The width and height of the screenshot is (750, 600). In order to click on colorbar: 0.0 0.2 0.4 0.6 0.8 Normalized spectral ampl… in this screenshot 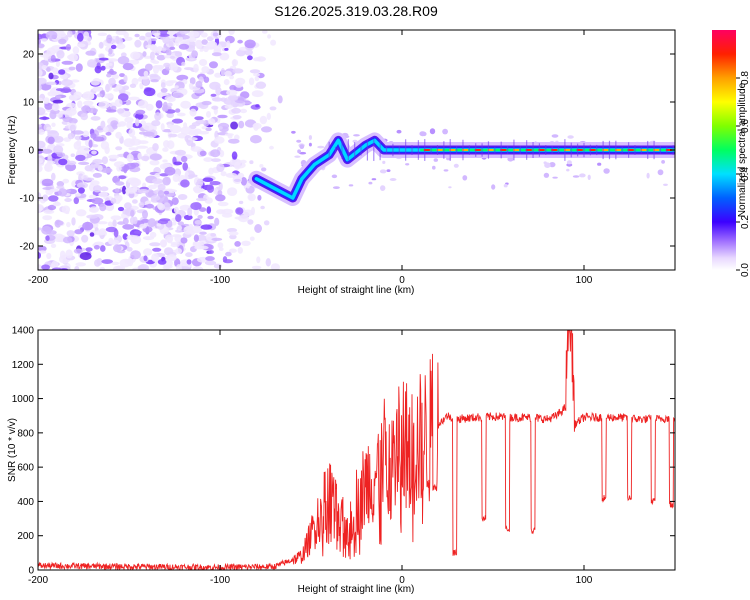, I will do `click(731, 153)`.